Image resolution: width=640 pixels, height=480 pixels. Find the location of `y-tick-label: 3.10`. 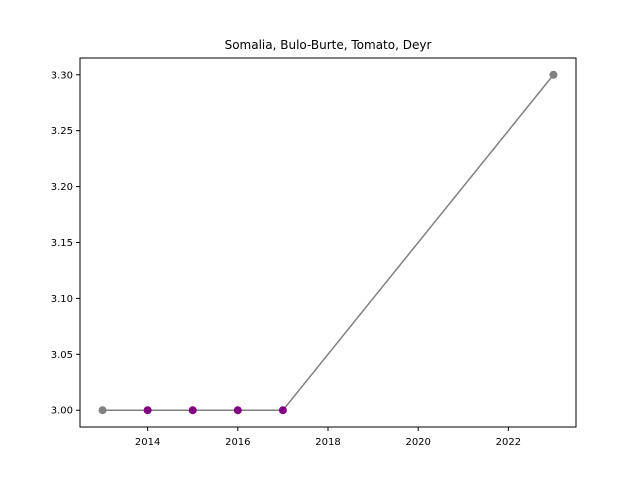

y-tick-label: 3.10 is located at coordinates (62, 299).